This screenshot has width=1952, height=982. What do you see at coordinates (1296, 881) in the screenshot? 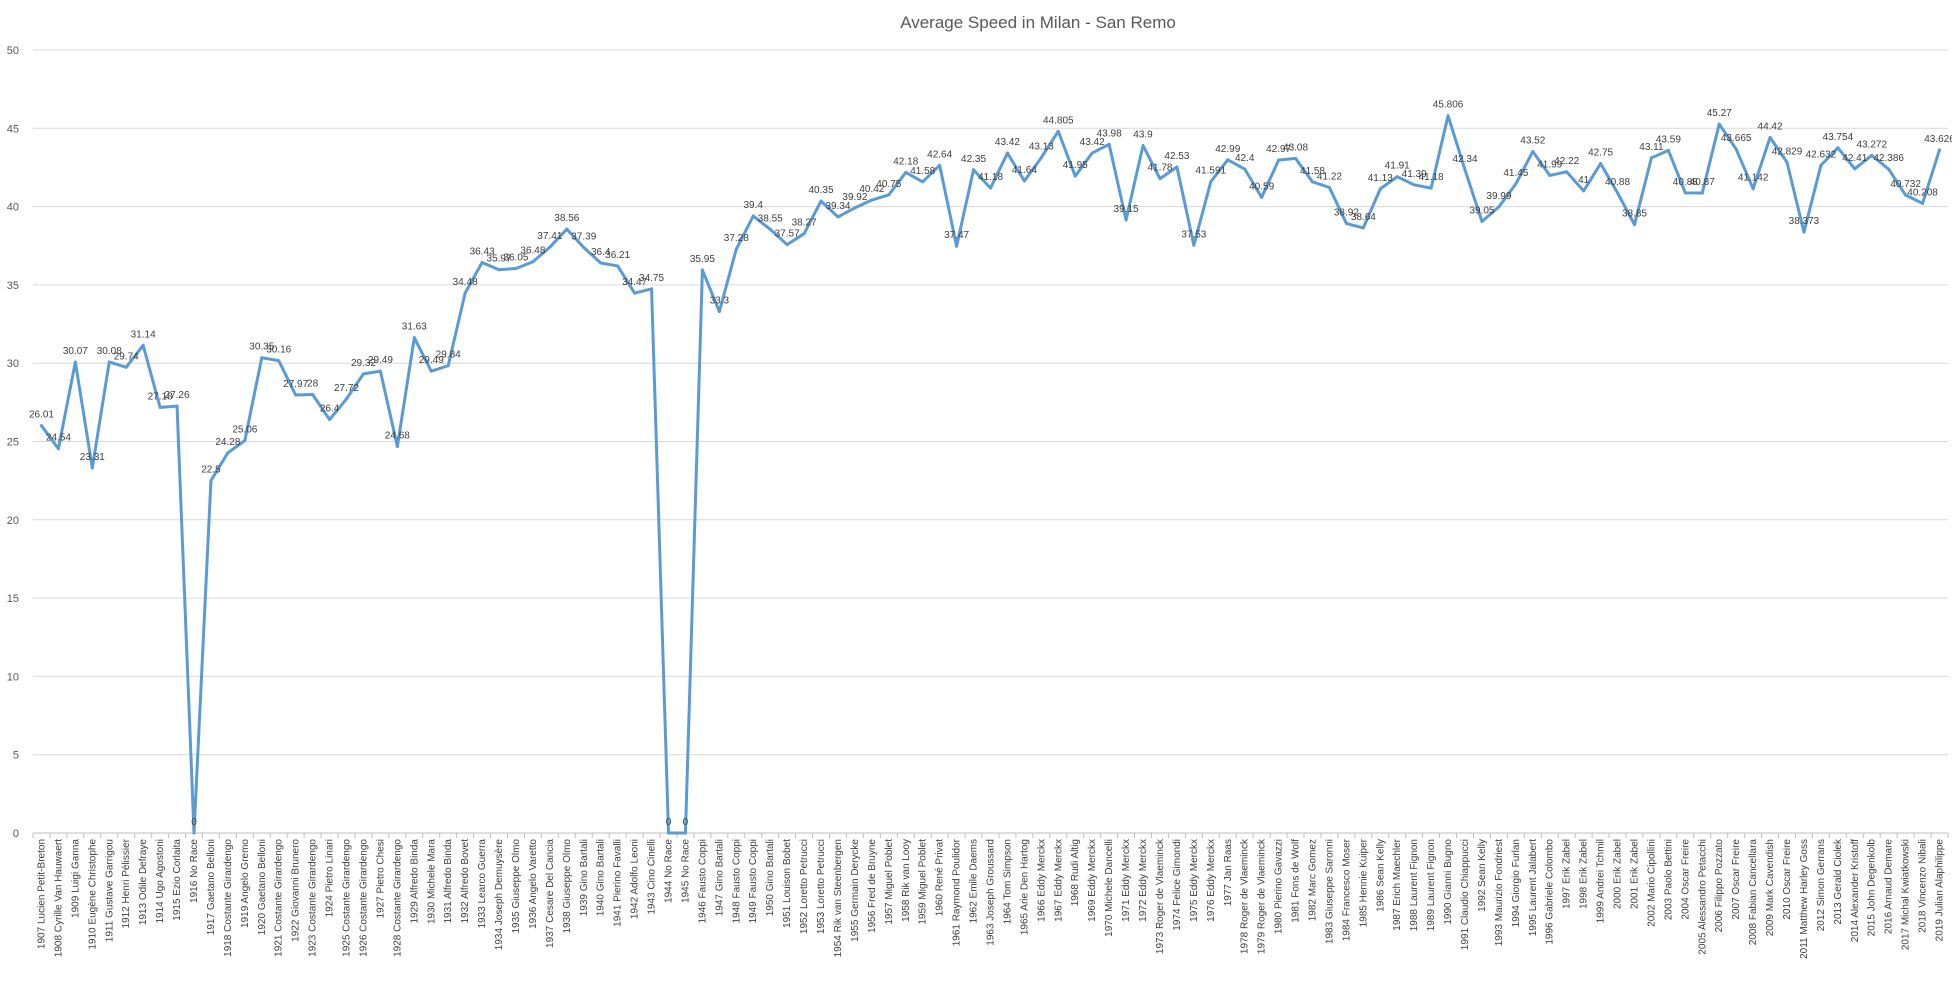
I see `x-tick-label: 1981 Fons de Wolf` at bounding box center [1296, 881].